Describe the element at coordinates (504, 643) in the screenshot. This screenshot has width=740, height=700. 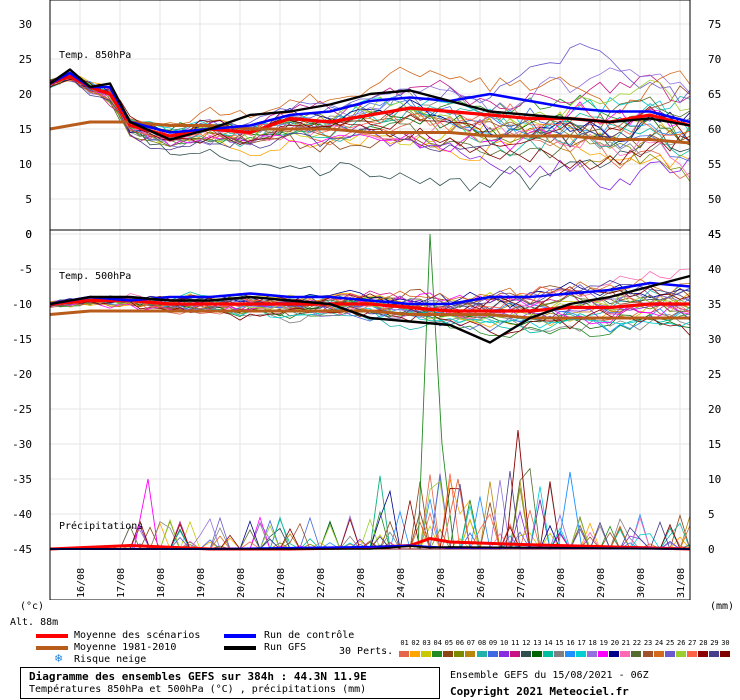
I see `perturbation-number: 10` at that location.